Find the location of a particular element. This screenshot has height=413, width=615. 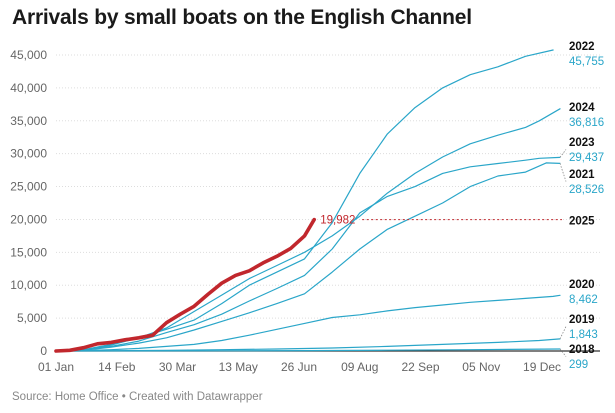

x-tick-label: 05 Nov is located at coordinates (481, 367).